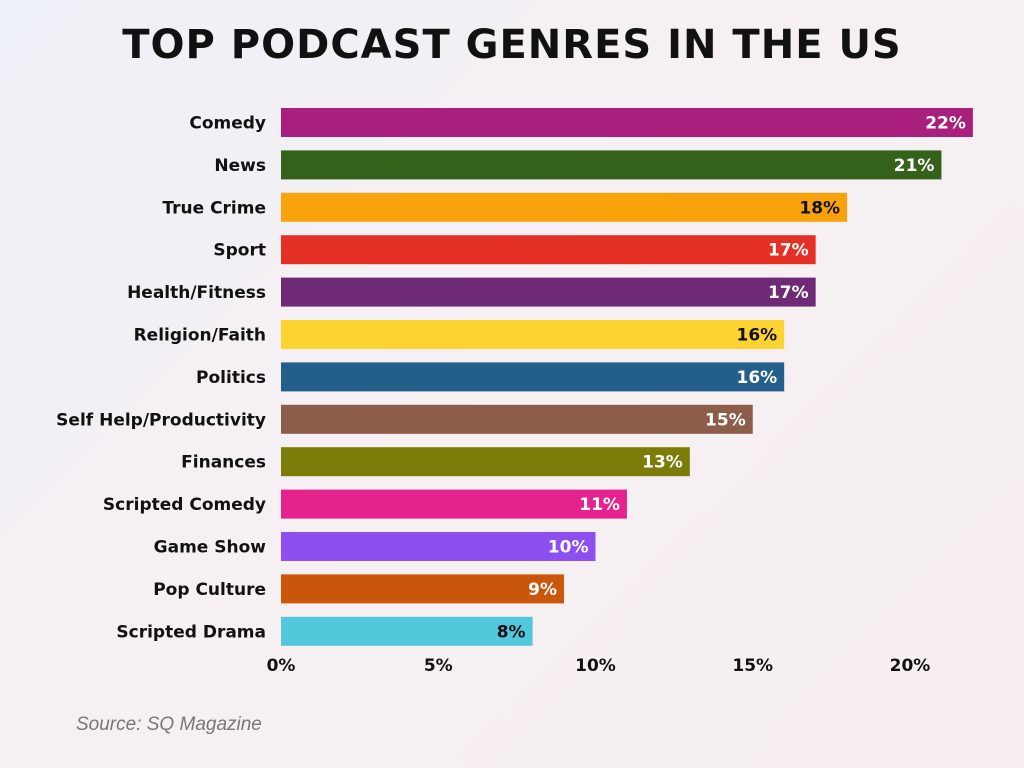 The width and height of the screenshot is (1024, 768). Describe the element at coordinates (196, 293) in the screenshot. I see `category-label: Health/Fitness` at that location.